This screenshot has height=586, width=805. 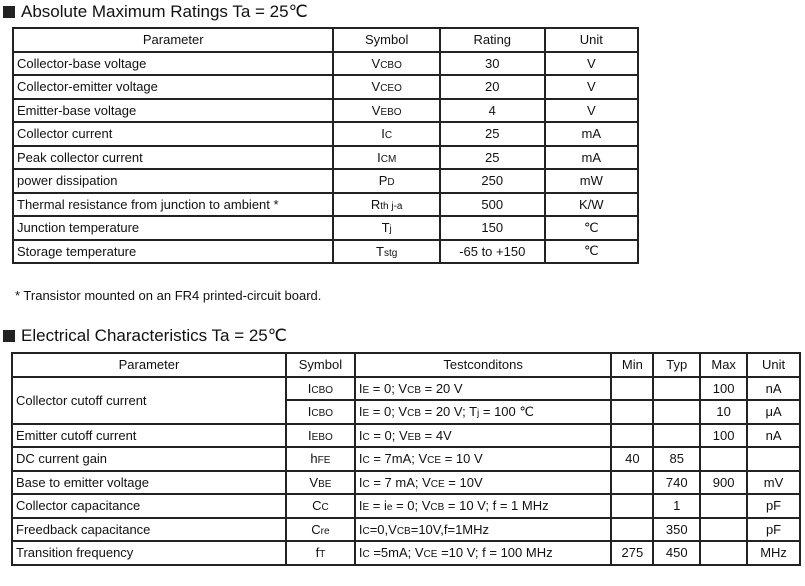 What do you see at coordinates (450, 529) in the screenshot?
I see `text: =10V,f=1MHz` at bounding box center [450, 529].